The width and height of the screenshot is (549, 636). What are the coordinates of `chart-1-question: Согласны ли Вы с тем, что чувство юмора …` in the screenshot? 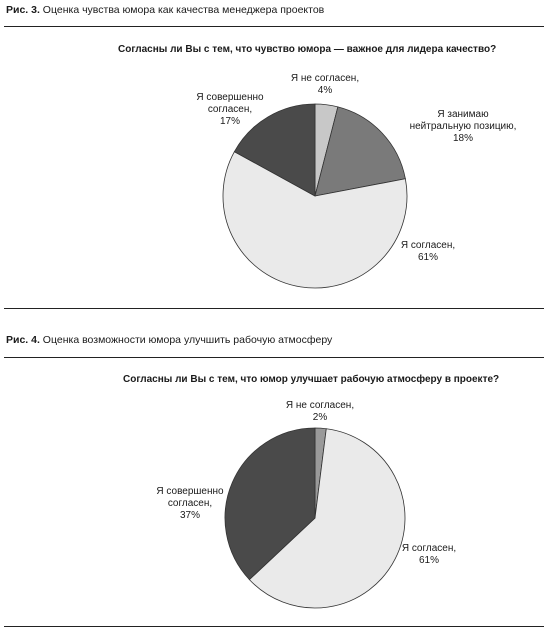 It's located at (307, 49).